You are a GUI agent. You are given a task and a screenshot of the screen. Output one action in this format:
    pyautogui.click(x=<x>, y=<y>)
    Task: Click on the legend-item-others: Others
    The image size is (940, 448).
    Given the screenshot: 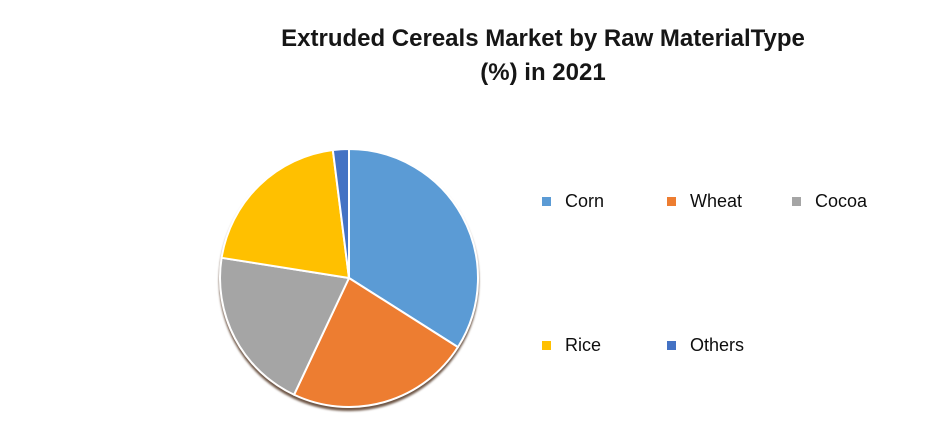 What is the action you would take?
    pyautogui.click(x=705, y=345)
    